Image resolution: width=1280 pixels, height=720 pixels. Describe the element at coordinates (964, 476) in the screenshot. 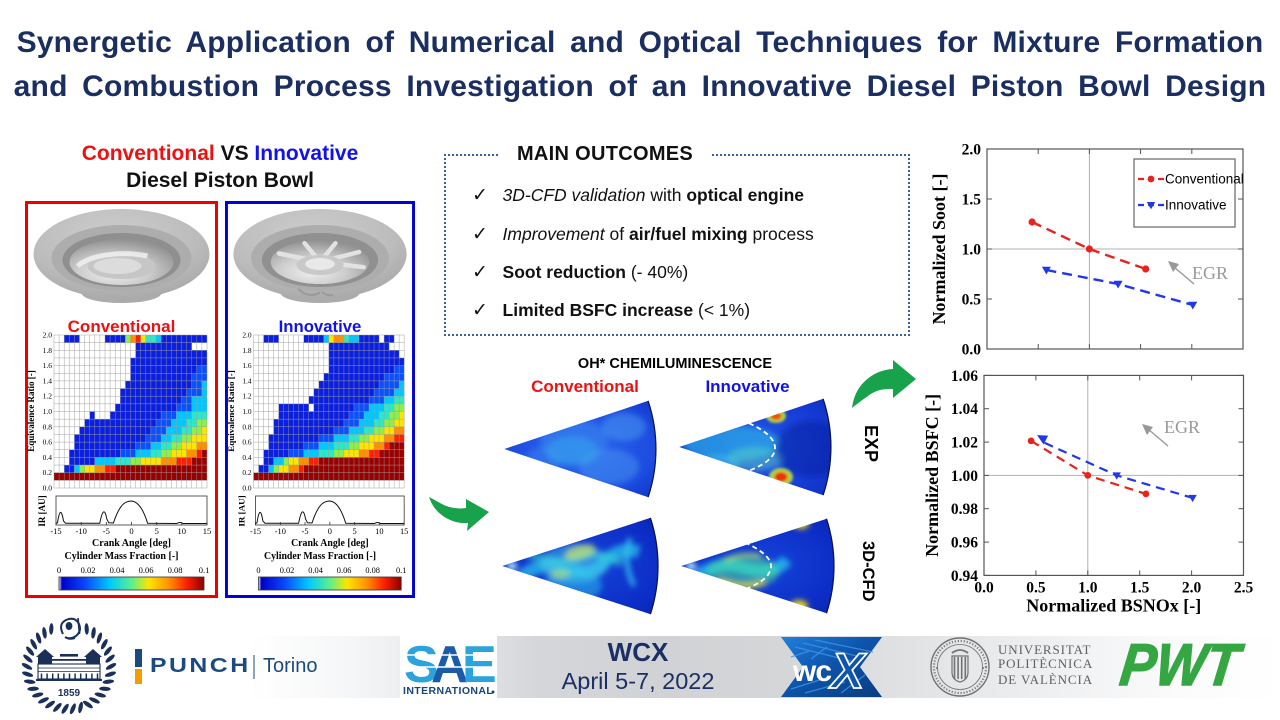

I see `svg-text: 1.00` at that location.